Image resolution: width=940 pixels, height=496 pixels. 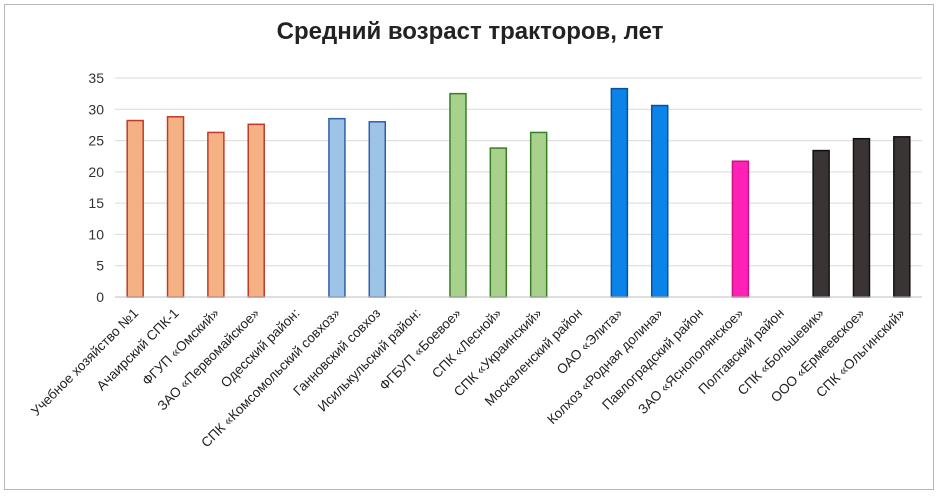 I want to click on y-tick-label: 0, so click(x=100, y=297).